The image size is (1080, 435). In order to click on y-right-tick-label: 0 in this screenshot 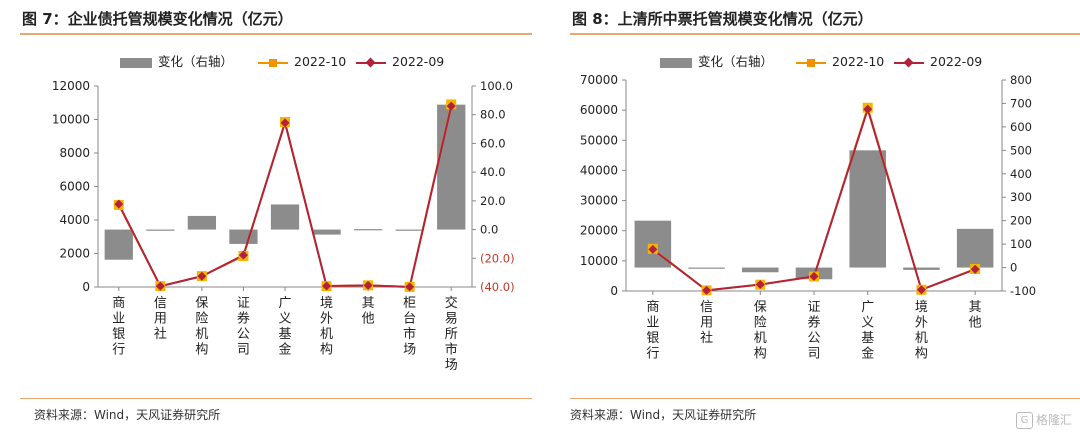, I will do `click(1013, 268)`.